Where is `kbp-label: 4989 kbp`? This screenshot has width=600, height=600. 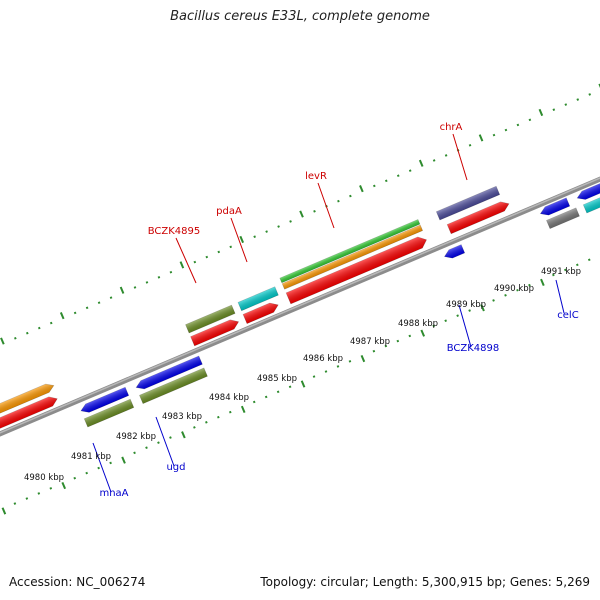 kbp-label: 4989 kbp is located at coordinates (466, 305).